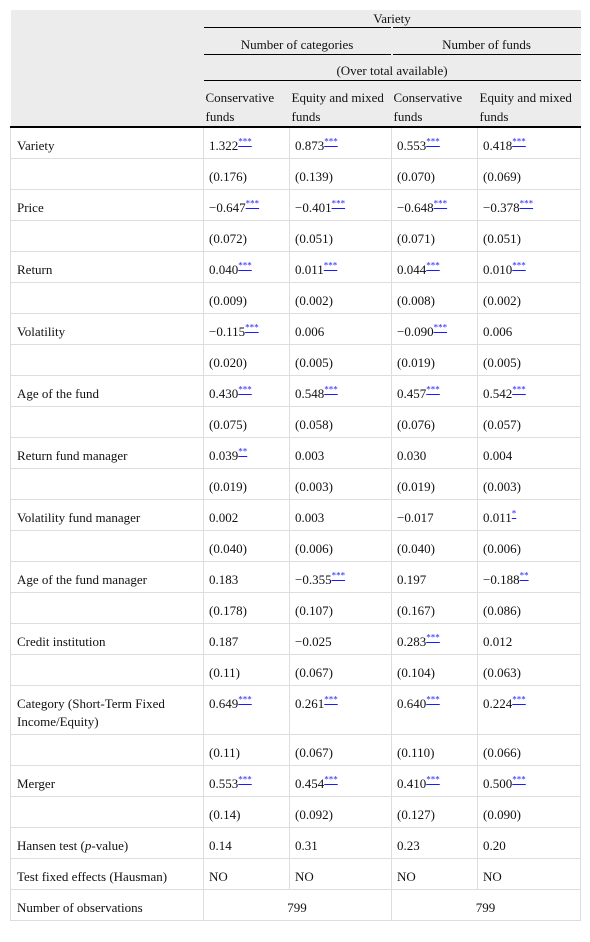 The image size is (590, 942). I want to click on value-cell: (0.090), so click(529, 812).